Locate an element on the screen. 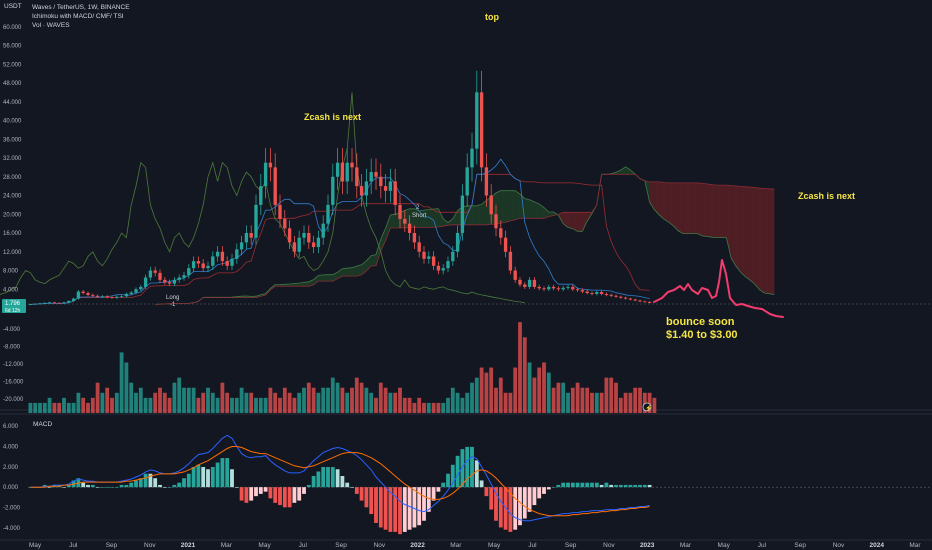  indicator-label-ichimoku: Ichimoku with MACD/ CMF/ TSI is located at coordinates (78, 16).